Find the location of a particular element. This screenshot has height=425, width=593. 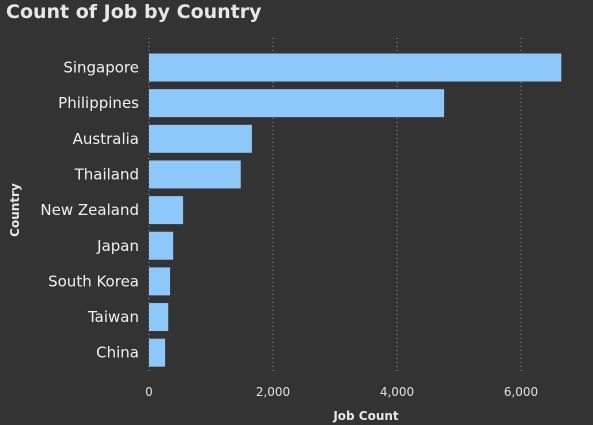

x-axis-title: Job Count is located at coordinates (365, 416).